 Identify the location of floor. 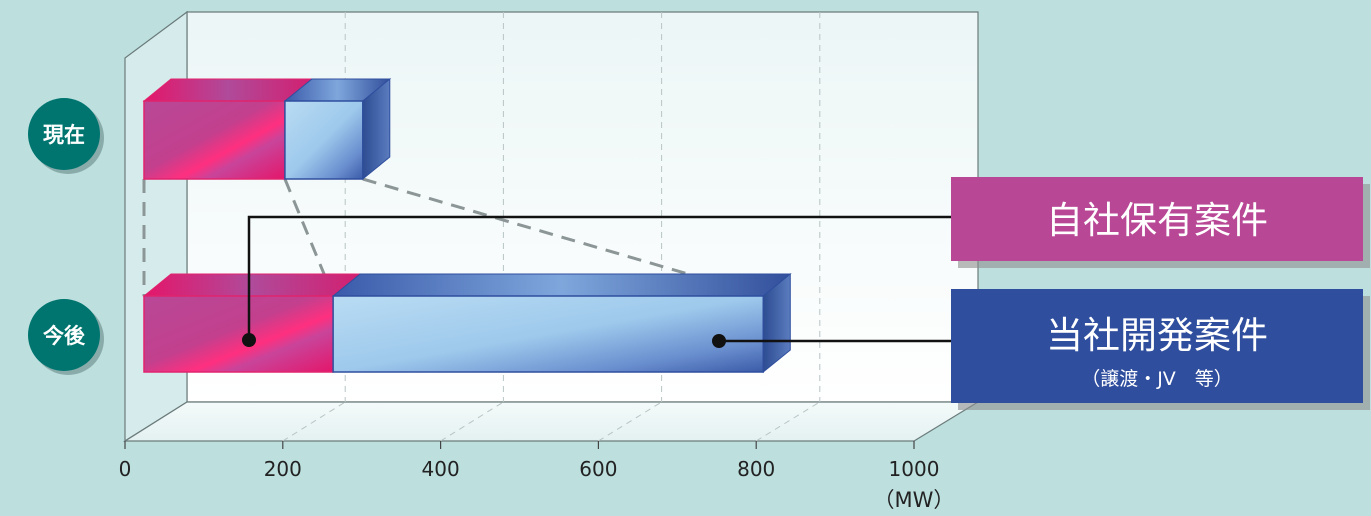
(551, 421).